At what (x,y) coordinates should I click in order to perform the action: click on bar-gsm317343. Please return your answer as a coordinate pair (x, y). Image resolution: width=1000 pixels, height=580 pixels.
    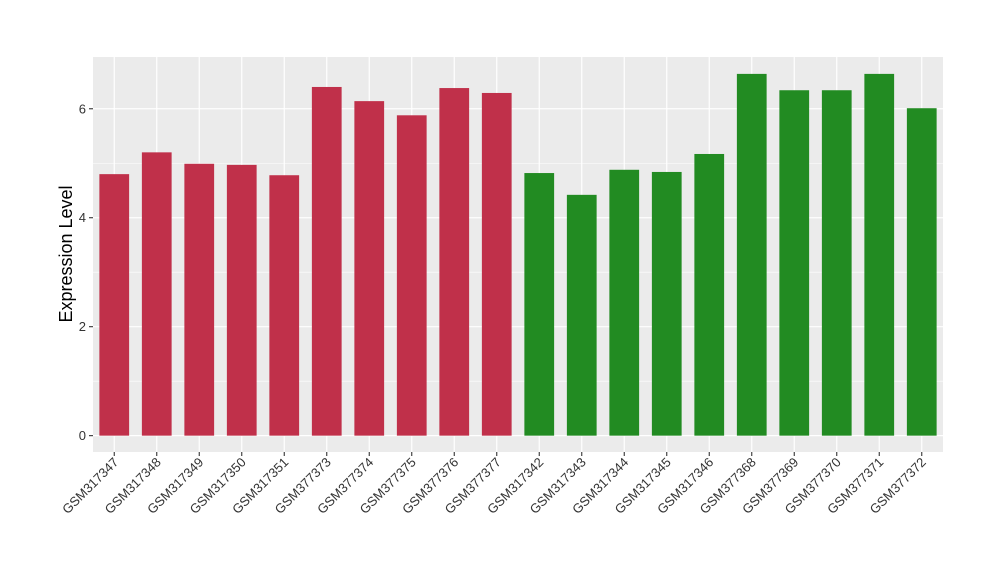
    Looking at the image, I should click on (581, 315).